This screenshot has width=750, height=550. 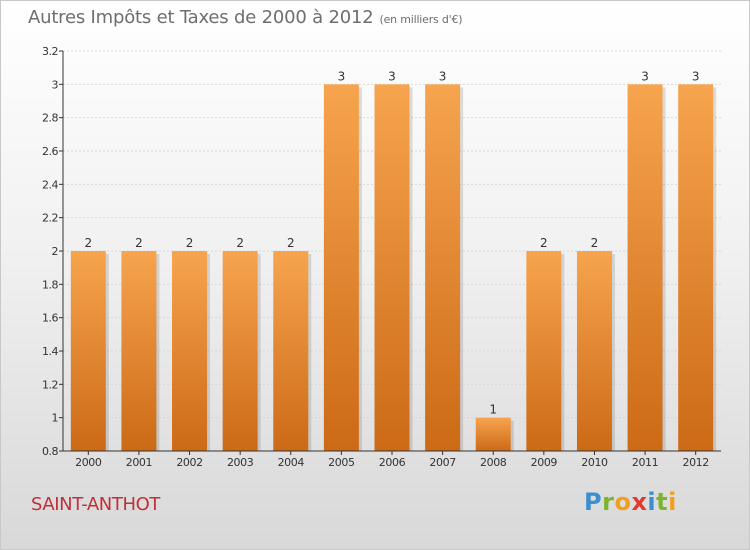 What do you see at coordinates (662, 502) in the screenshot?
I see `logo-letter: t` at bounding box center [662, 502].